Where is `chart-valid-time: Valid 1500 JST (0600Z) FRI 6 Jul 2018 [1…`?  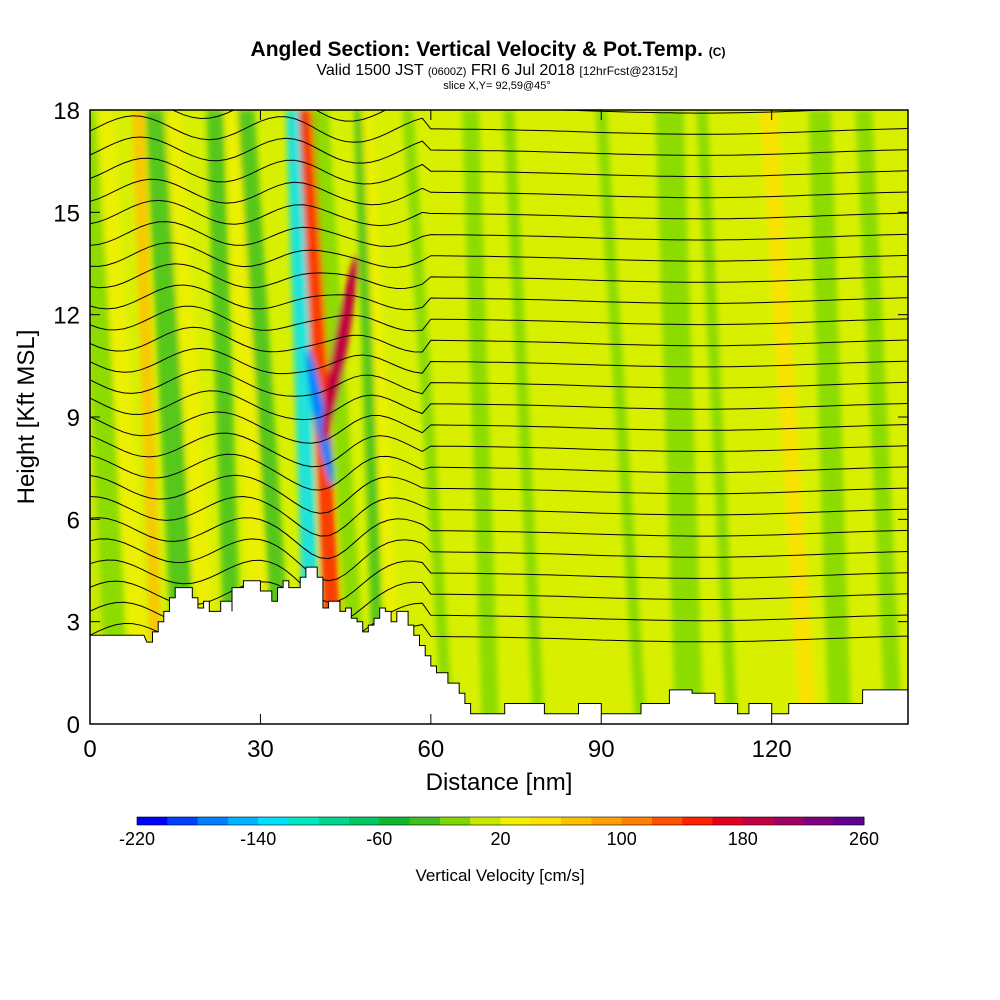 chart-valid-time: Valid 1500 JST (0600Z) FRI 6 Jul 2018 [1… is located at coordinates (496, 70).